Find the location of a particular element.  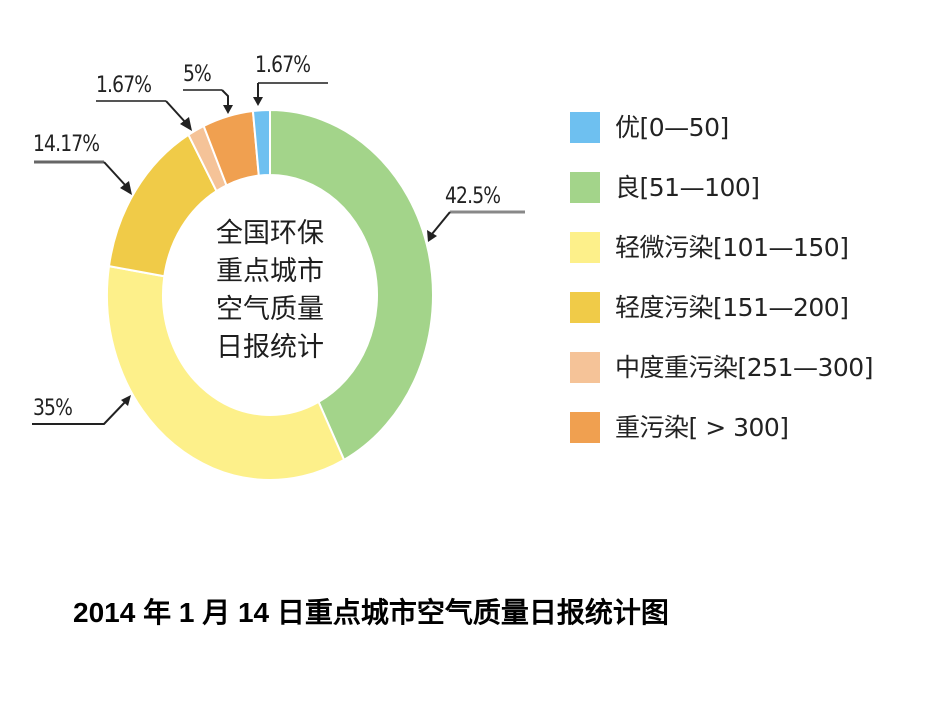

legend-item-qingwei: 轻微污染[101—150] is located at coordinates (721, 262).